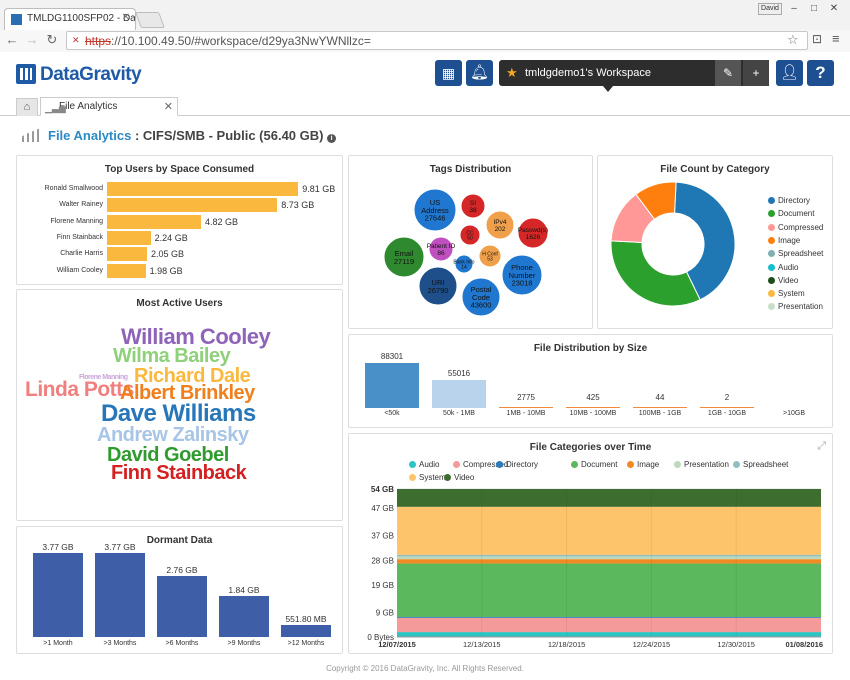  What do you see at coordinates (634, 76) in the screenshot?
I see `workspace-selector: ★ tmldgdemo1's Workspace ✎ +` at bounding box center [634, 76].